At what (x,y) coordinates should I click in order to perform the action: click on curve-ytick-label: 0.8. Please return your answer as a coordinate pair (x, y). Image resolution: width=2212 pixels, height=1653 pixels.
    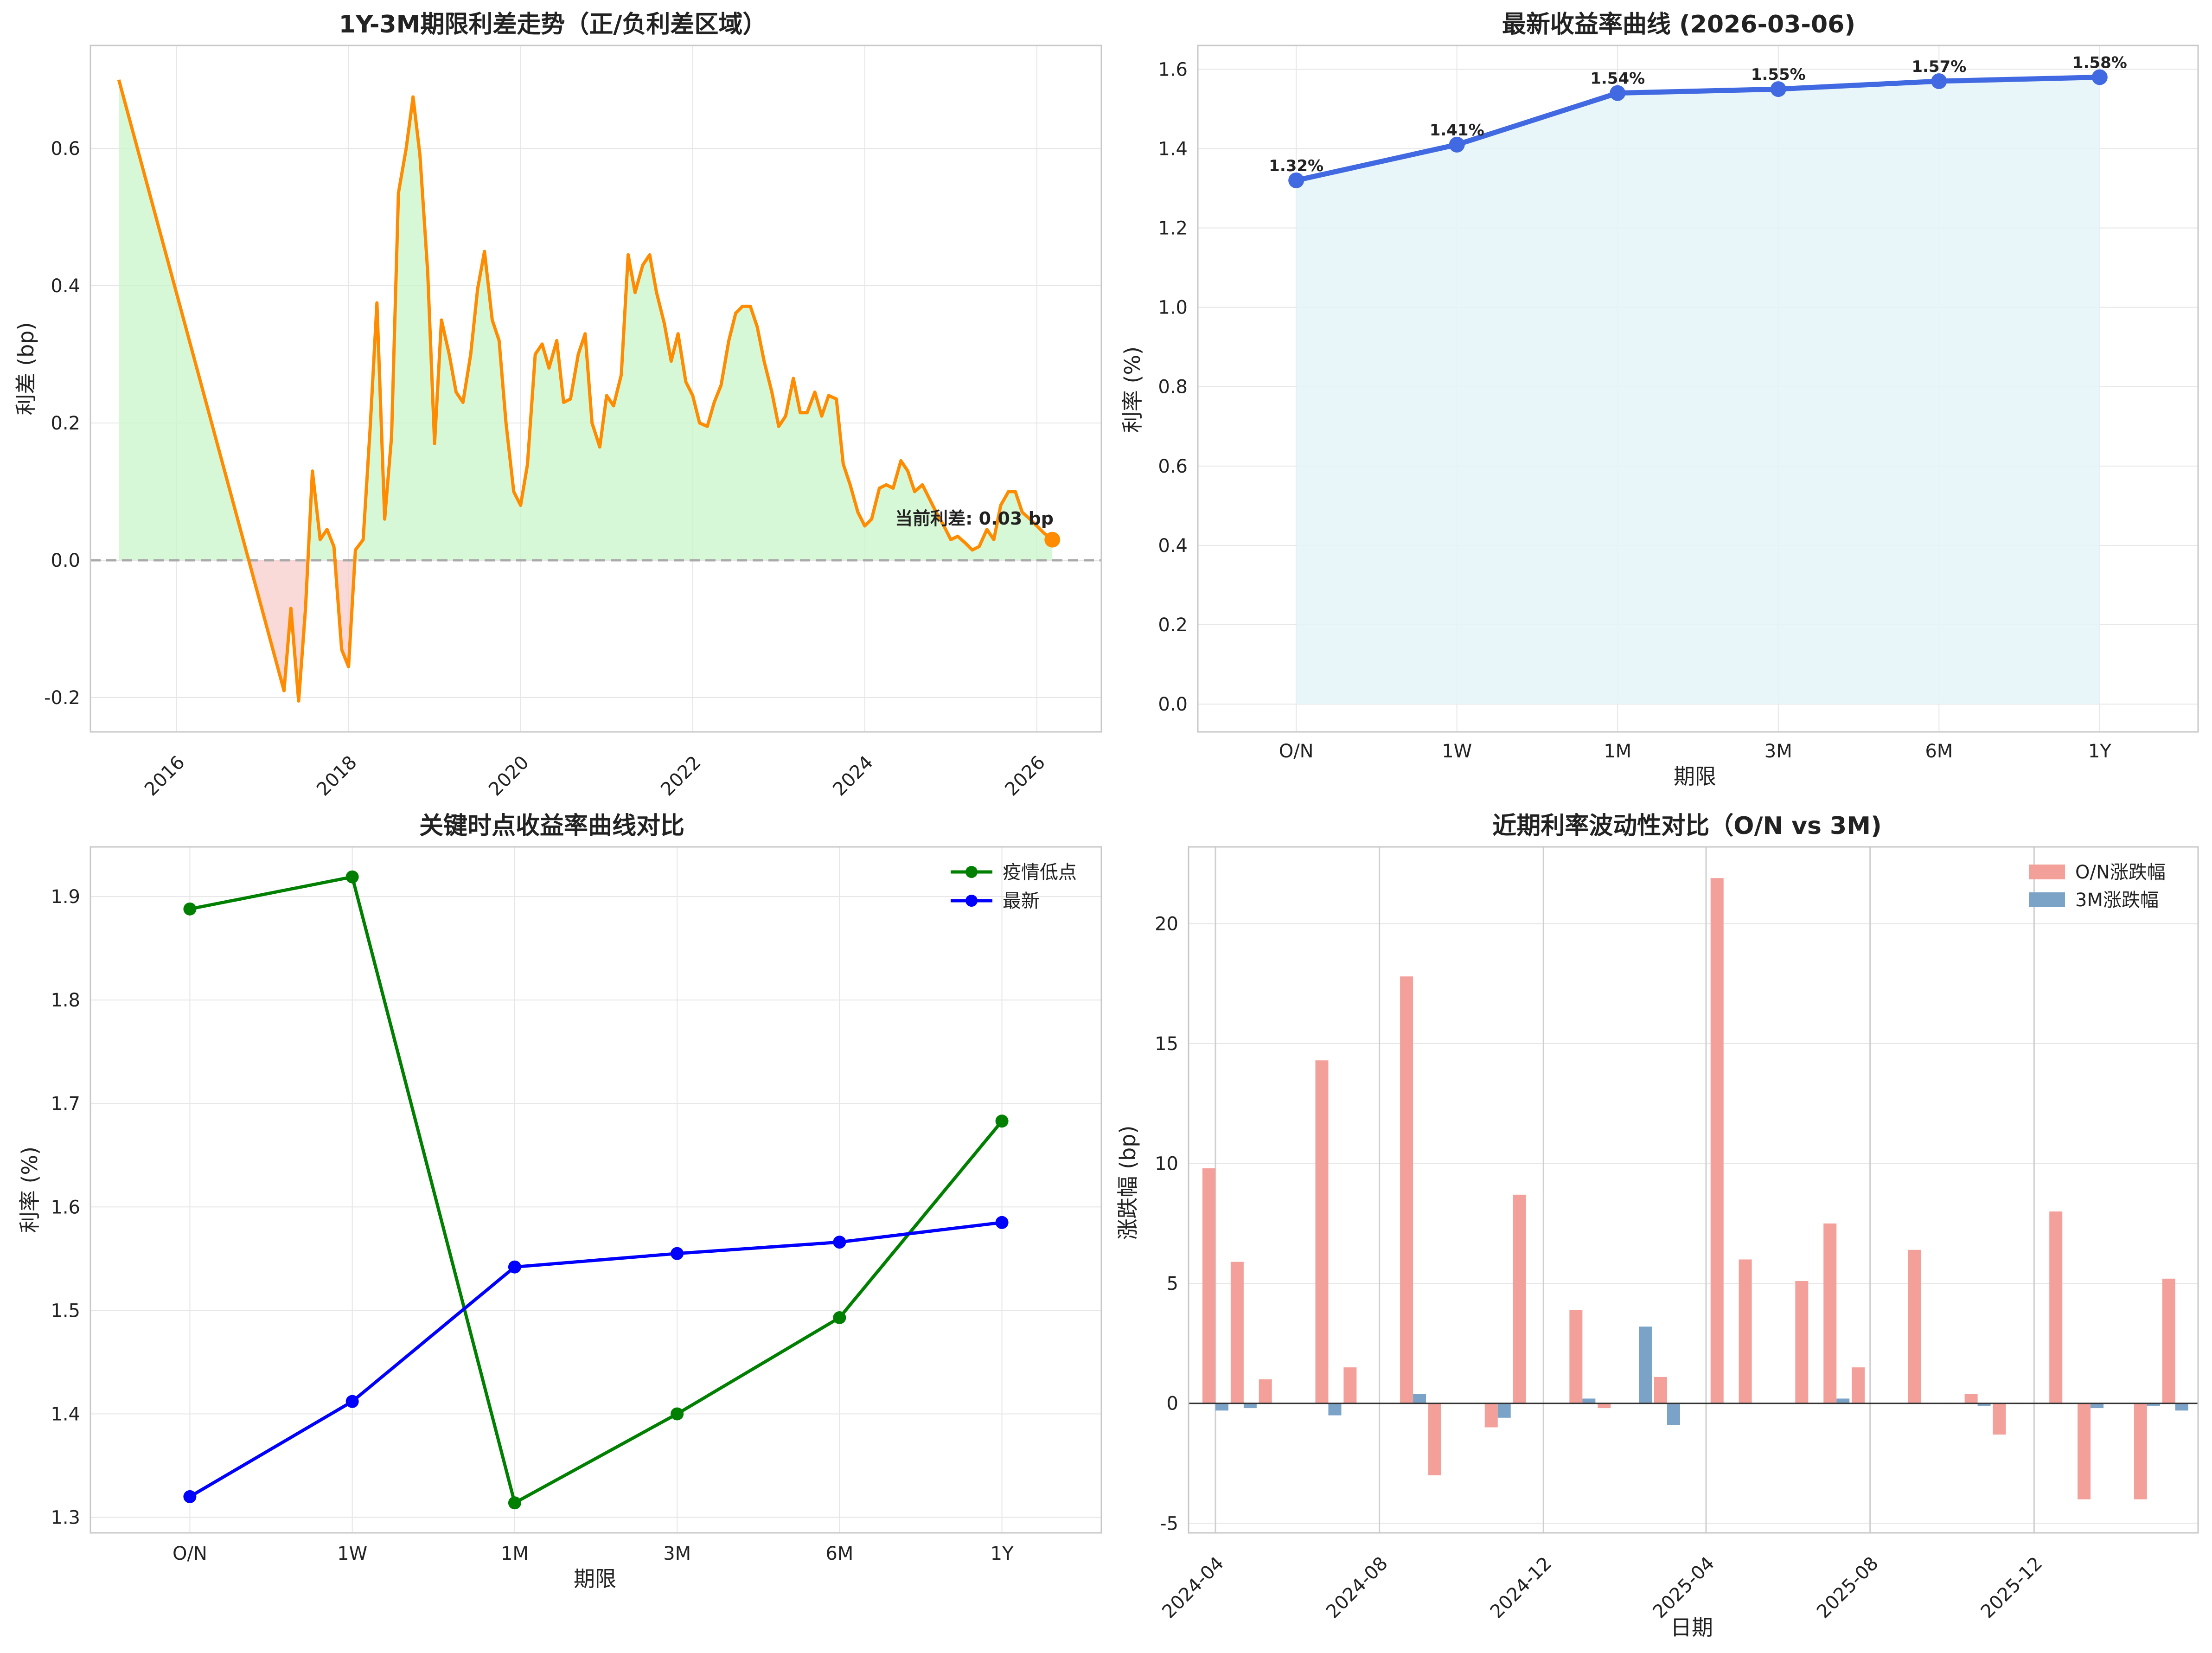
    Looking at the image, I should click on (1173, 388).